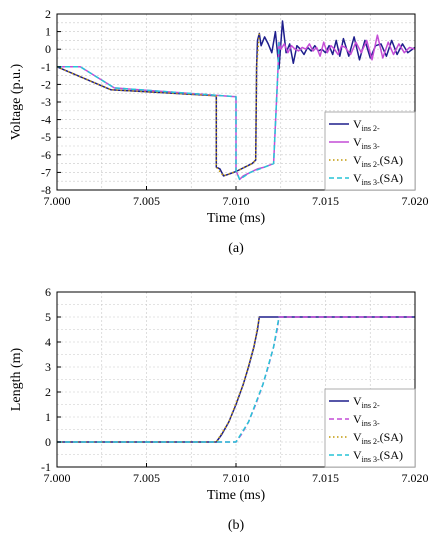 Image resolution: width=432 pixels, height=550 pixels. I want to click on y-tick-label: 4, so click(48, 342).